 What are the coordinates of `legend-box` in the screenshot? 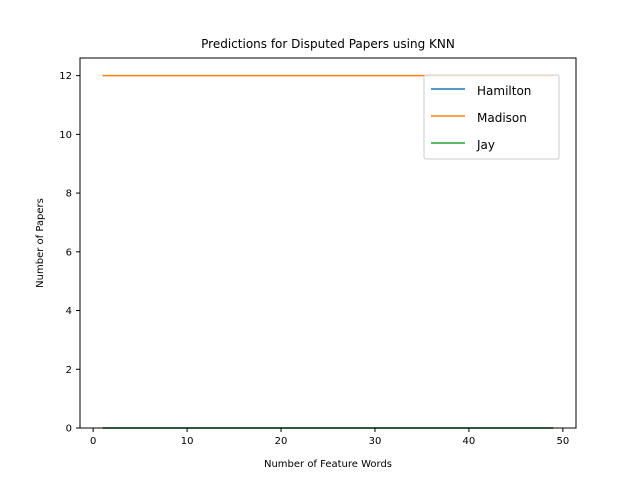 It's located at (491, 117).